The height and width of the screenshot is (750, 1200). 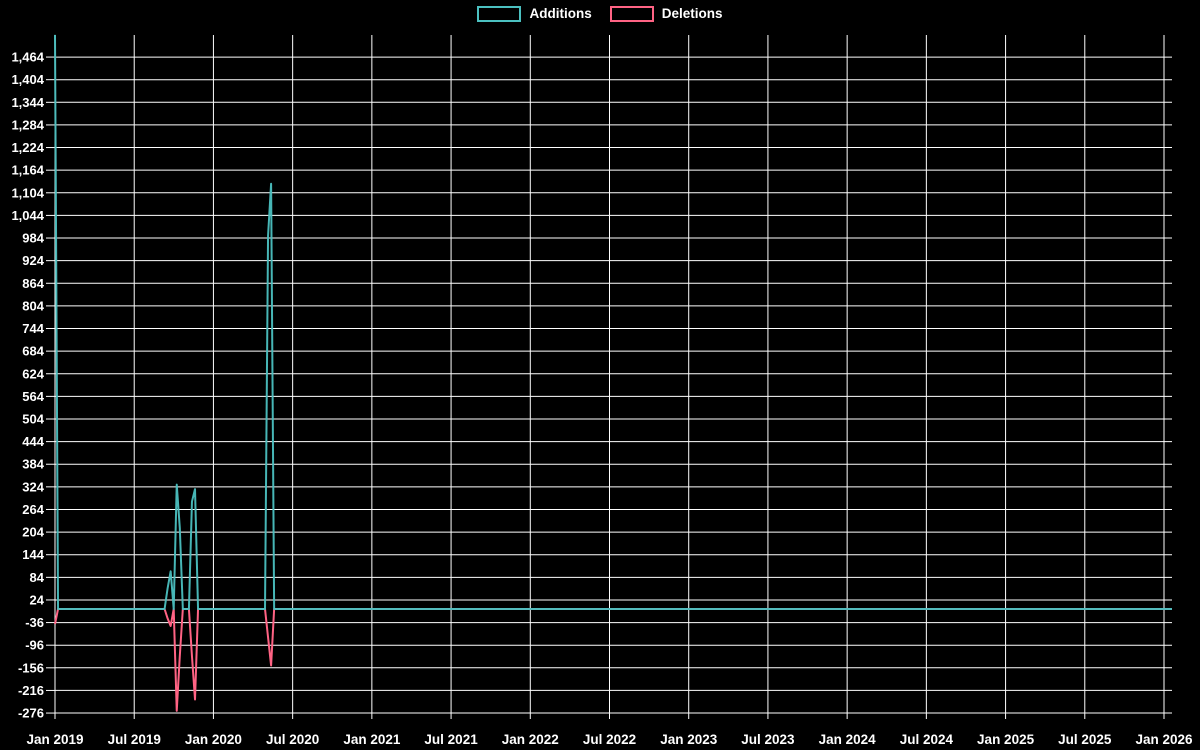 What do you see at coordinates (27, 147) in the screenshot?
I see `y-tick-label: 1,224` at bounding box center [27, 147].